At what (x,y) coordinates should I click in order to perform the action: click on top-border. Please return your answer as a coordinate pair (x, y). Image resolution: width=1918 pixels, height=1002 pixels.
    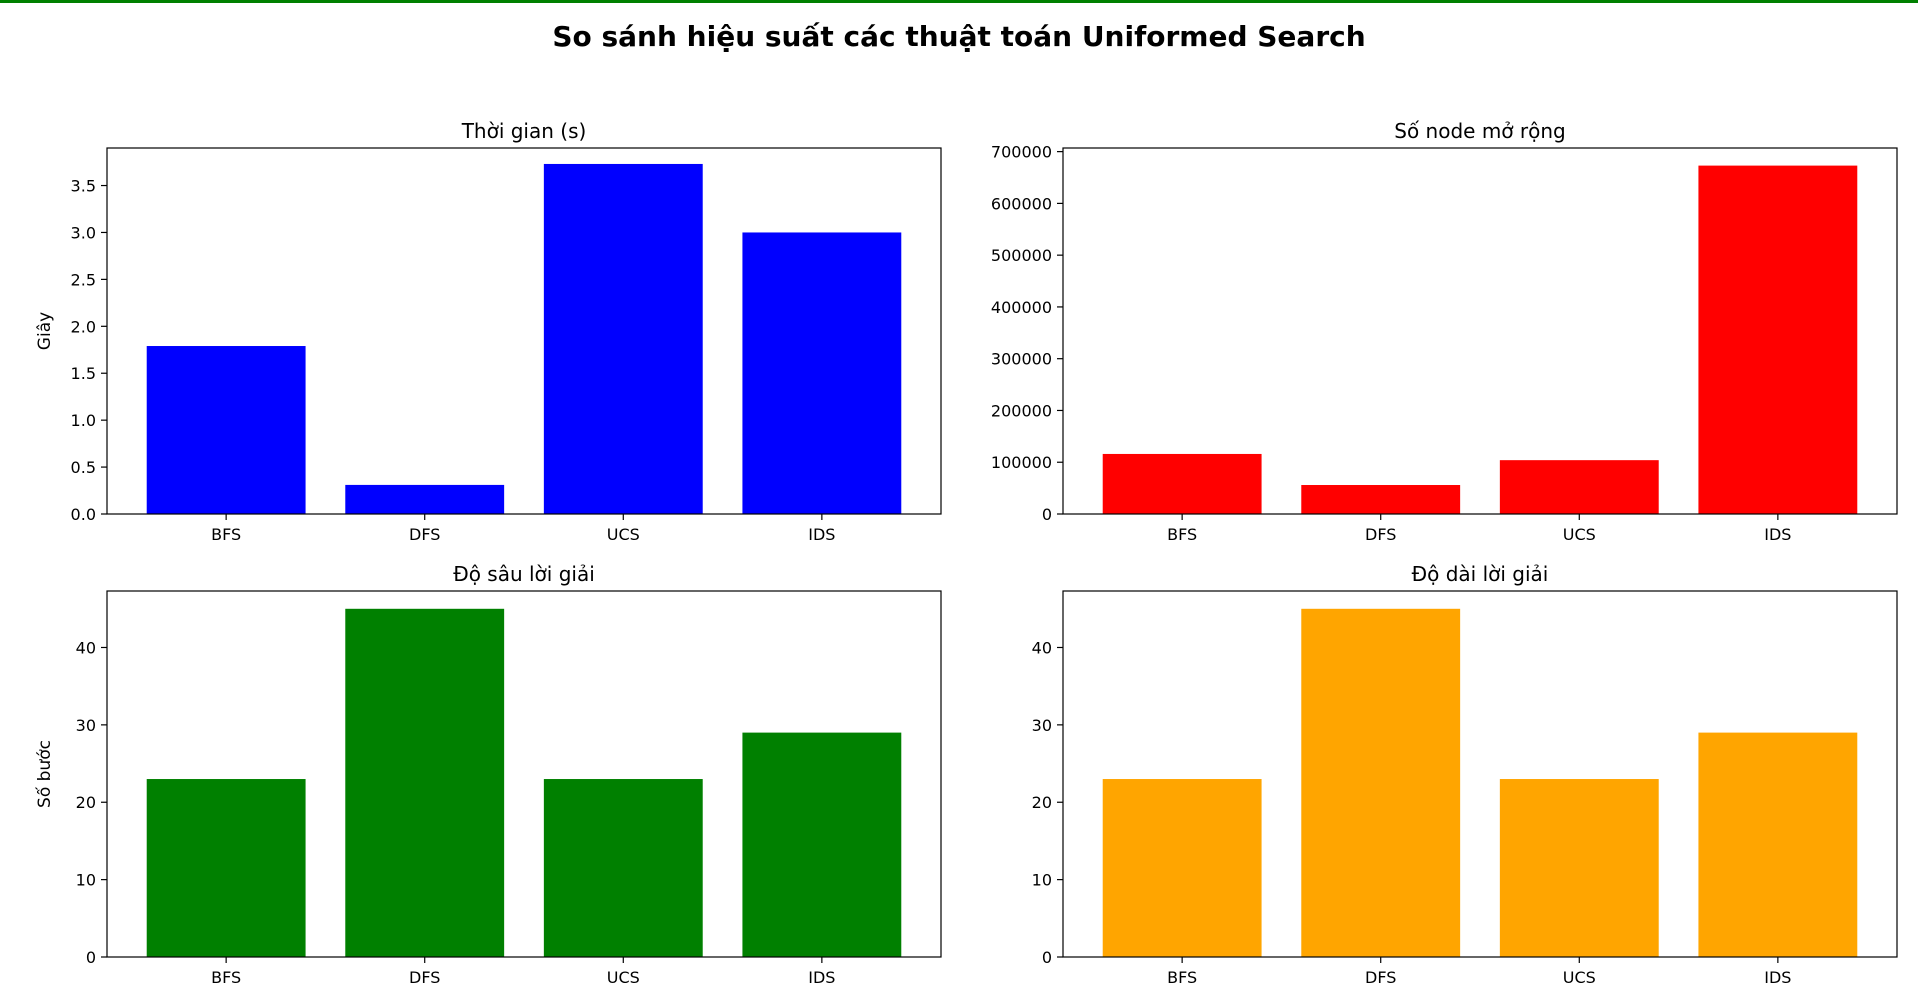
    Looking at the image, I should click on (959, 1).